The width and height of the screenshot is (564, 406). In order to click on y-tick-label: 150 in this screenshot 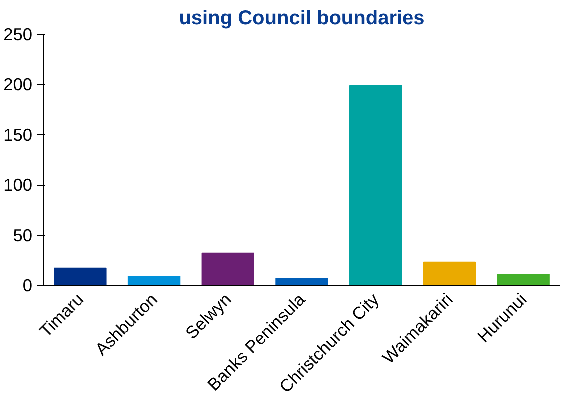, I will do `click(18, 134)`.